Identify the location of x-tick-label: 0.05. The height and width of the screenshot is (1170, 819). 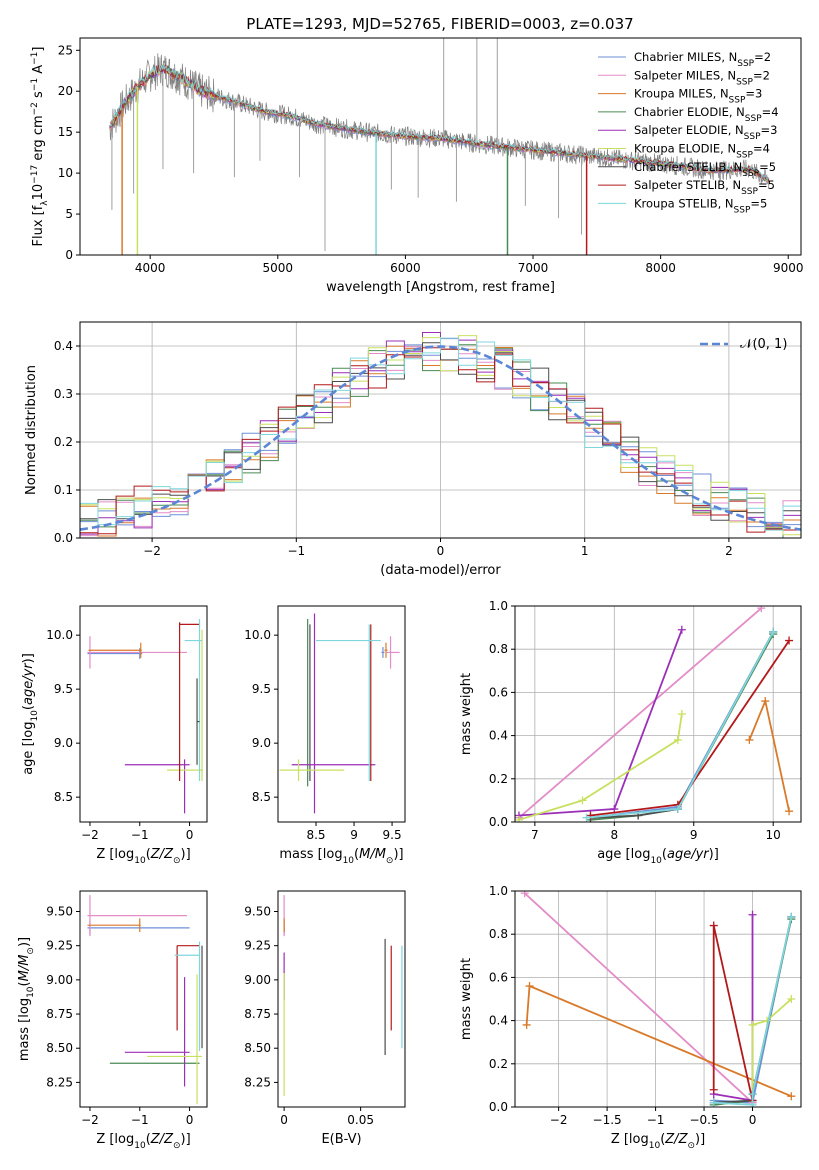
(360, 1120).